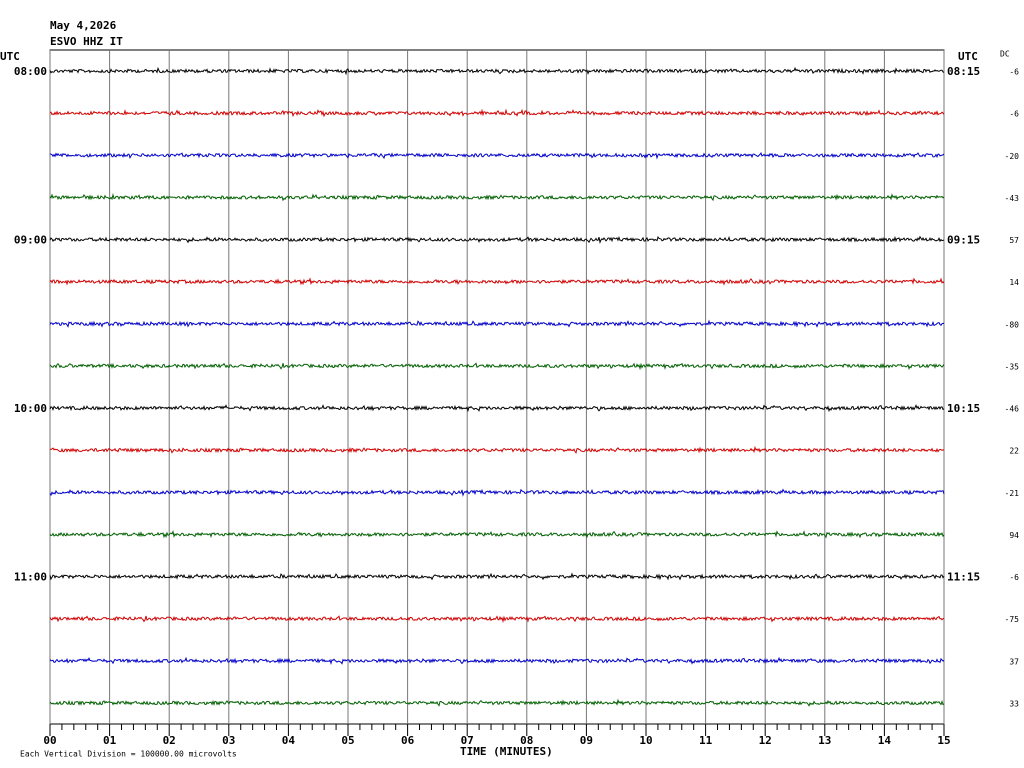 The image size is (1024, 768). Describe the element at coordinates (963, 408) in the screenshot. I see `right-time-label: 10:15` at that location.